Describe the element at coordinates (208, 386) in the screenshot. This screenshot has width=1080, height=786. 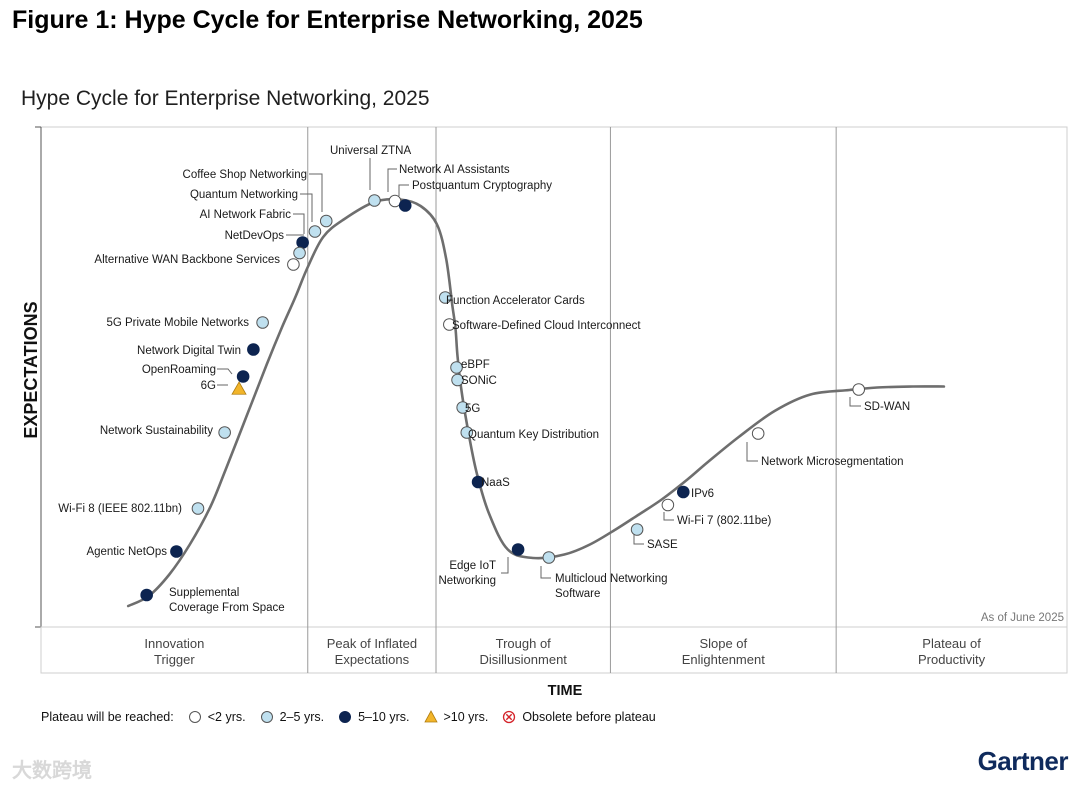
I see `label-6g: 6G` at that location.